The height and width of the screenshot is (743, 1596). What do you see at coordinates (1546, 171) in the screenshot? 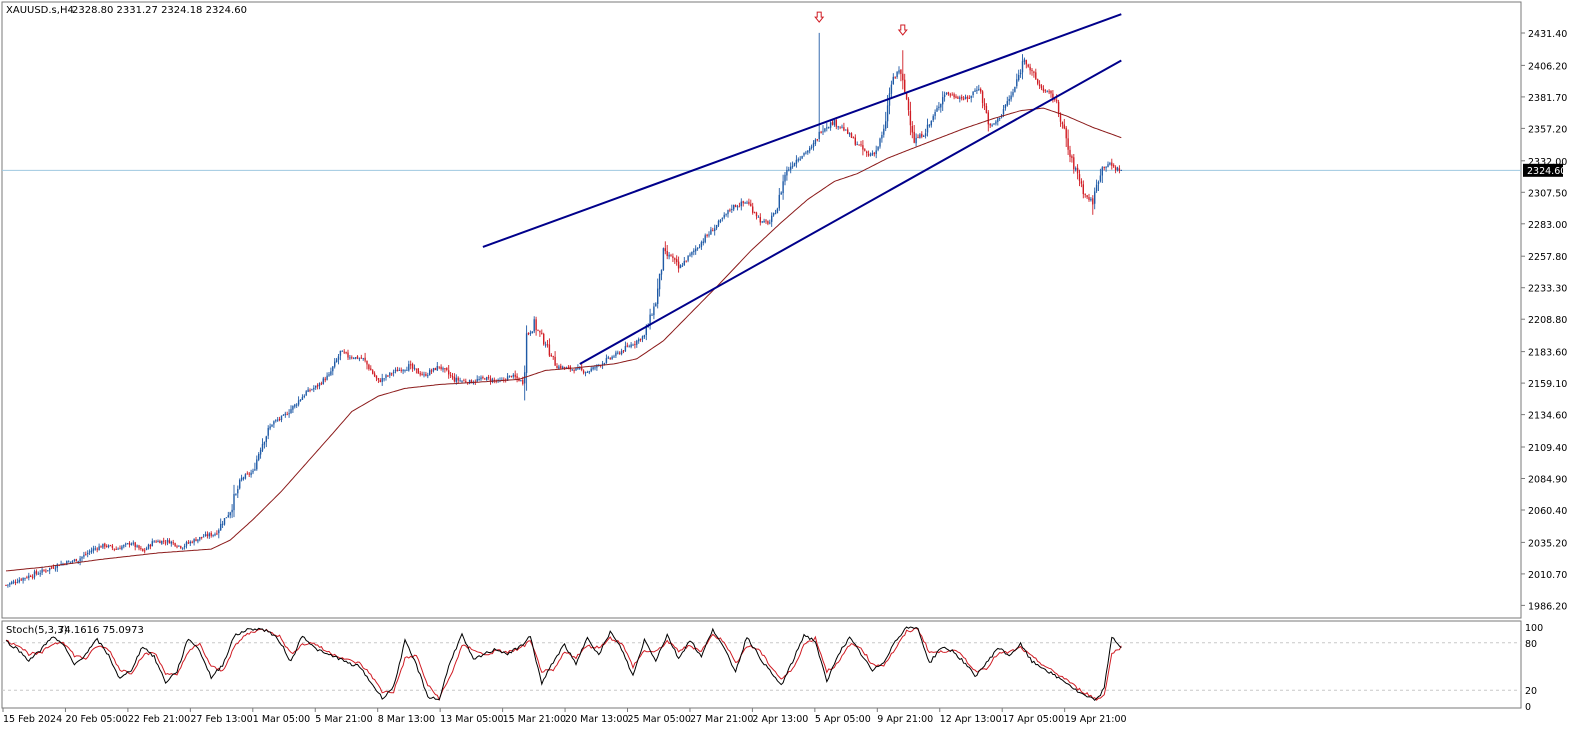
I see `current-price-tag-label: 2324.60` at bounding box center [1546, 171].